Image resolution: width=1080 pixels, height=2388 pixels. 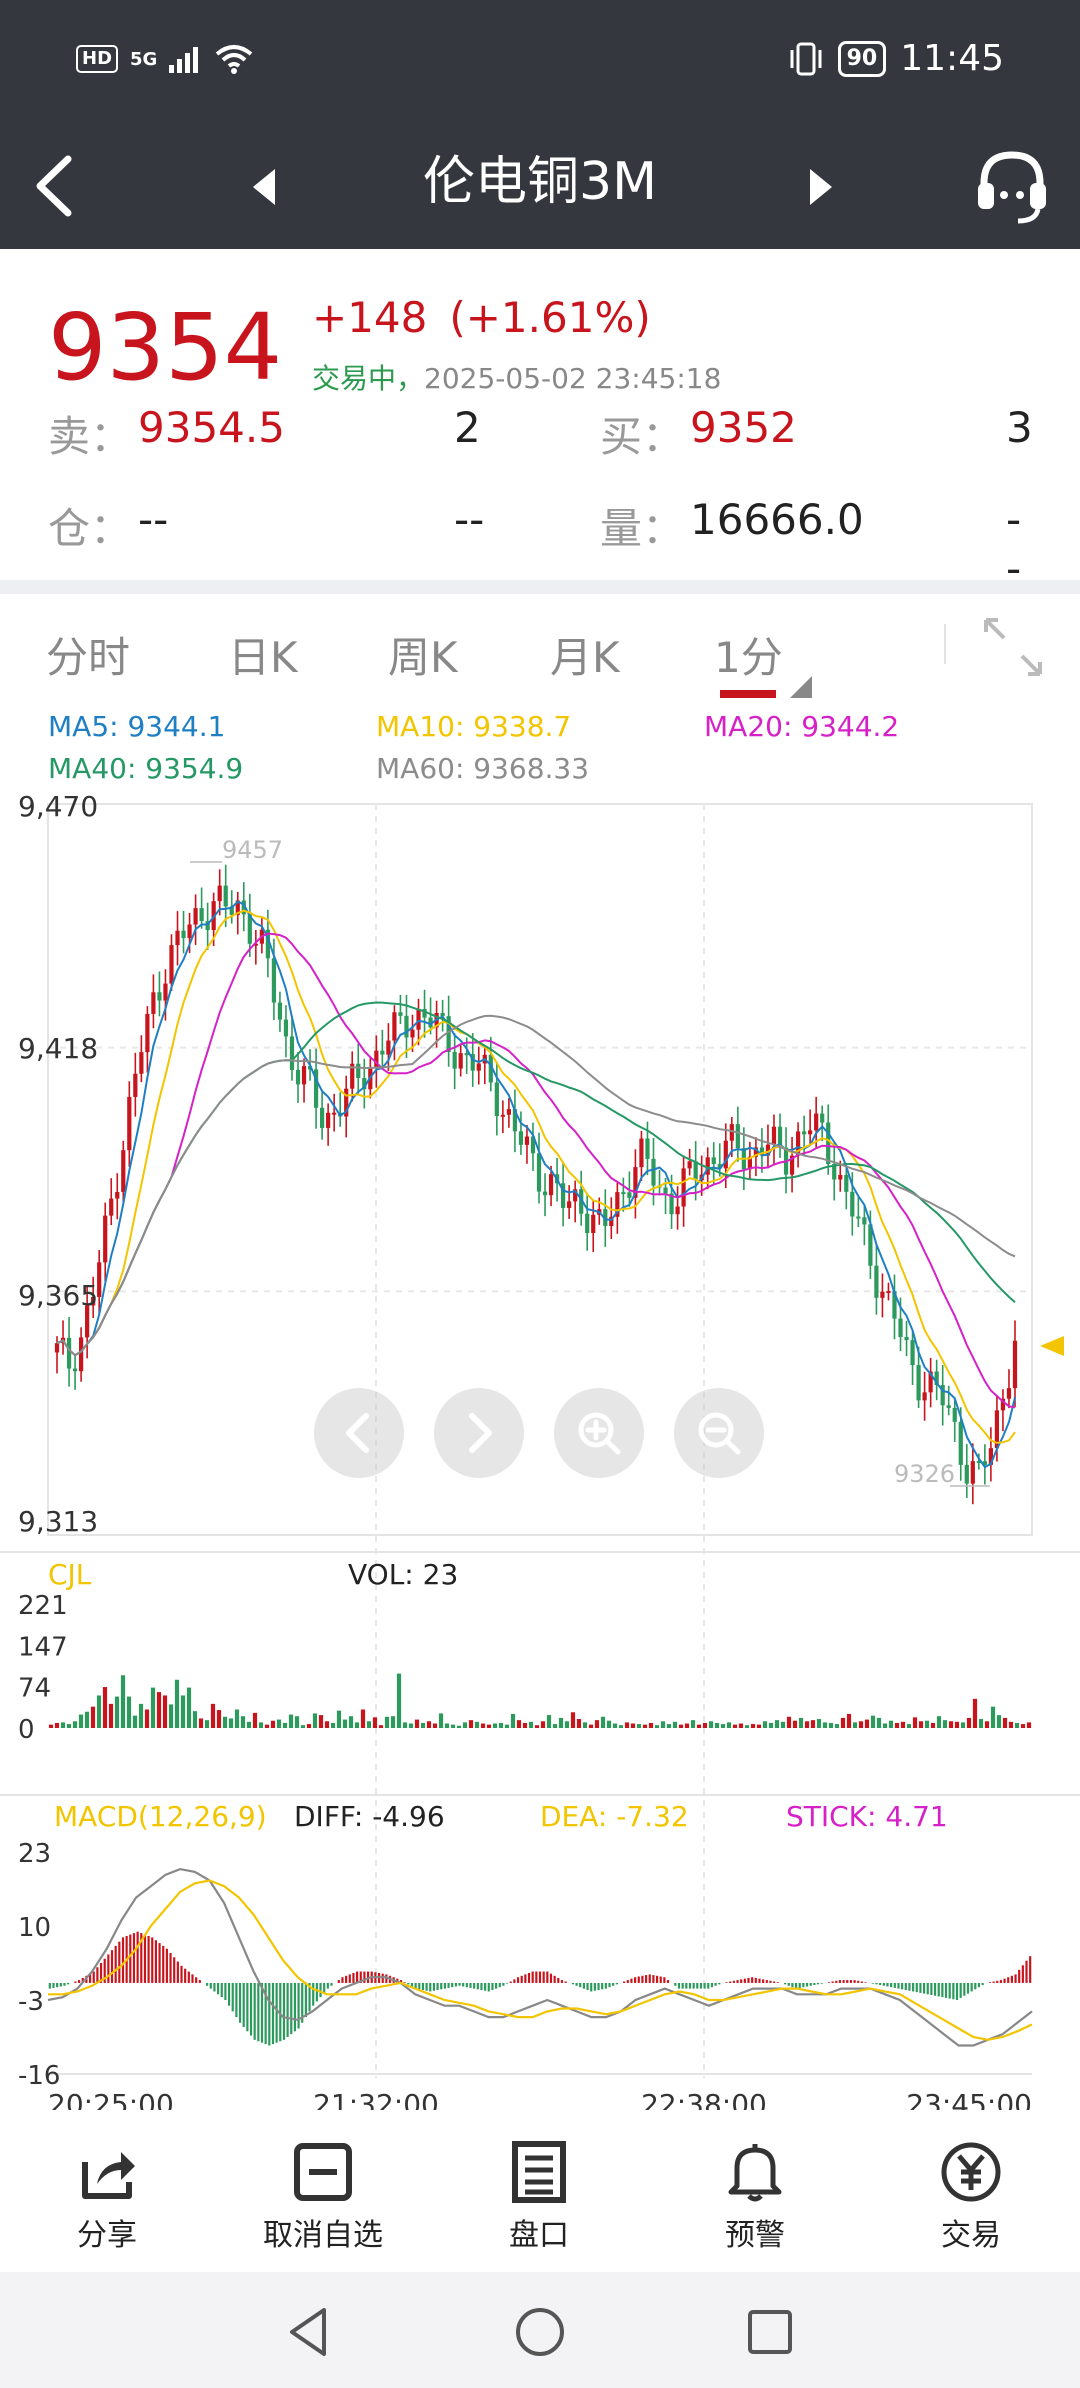 I want to click on prev-contract-icon, so click(x=265, y=187).